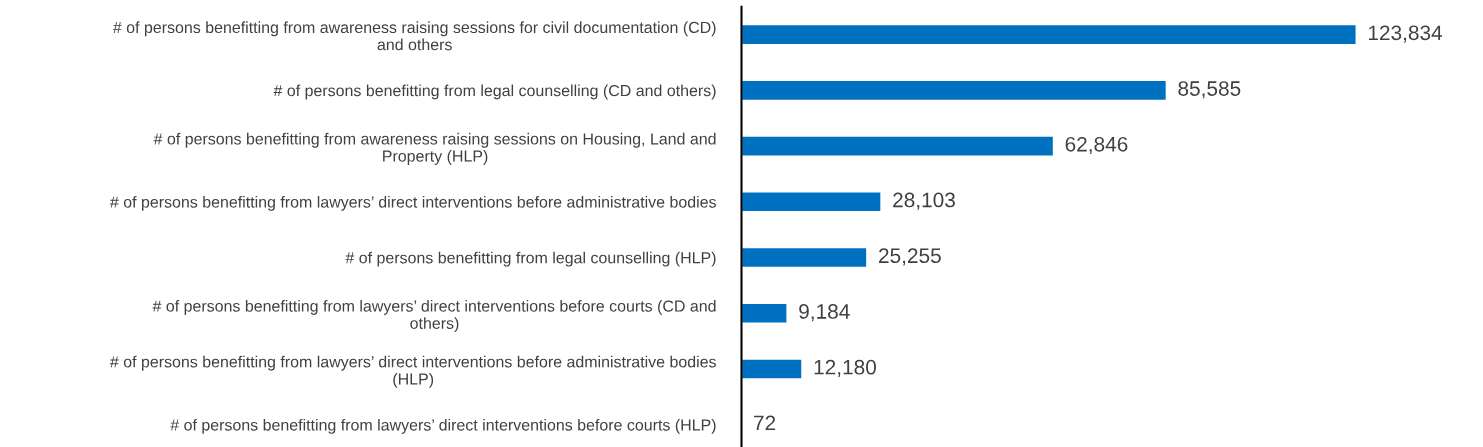 The width and height of the screenshot is (1483, 447). What do you see at coordinates (1096, 145) in the screenshot?
I see `data-label: 62,846` at bounding box center [1096, 145].